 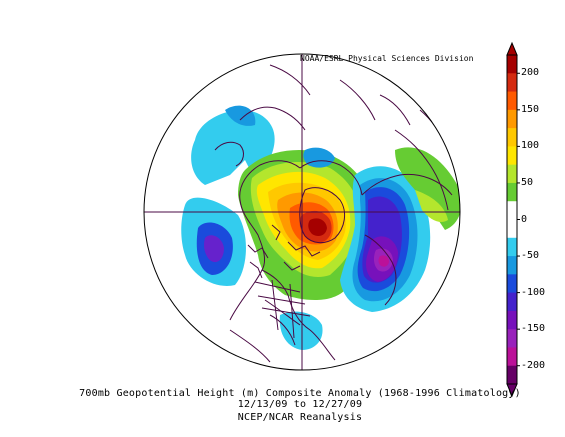 What do you see at coordinates (431, 206) in the screenshot?
I see `anomaly-pos-ne-light` at bounding box center [431, 206].